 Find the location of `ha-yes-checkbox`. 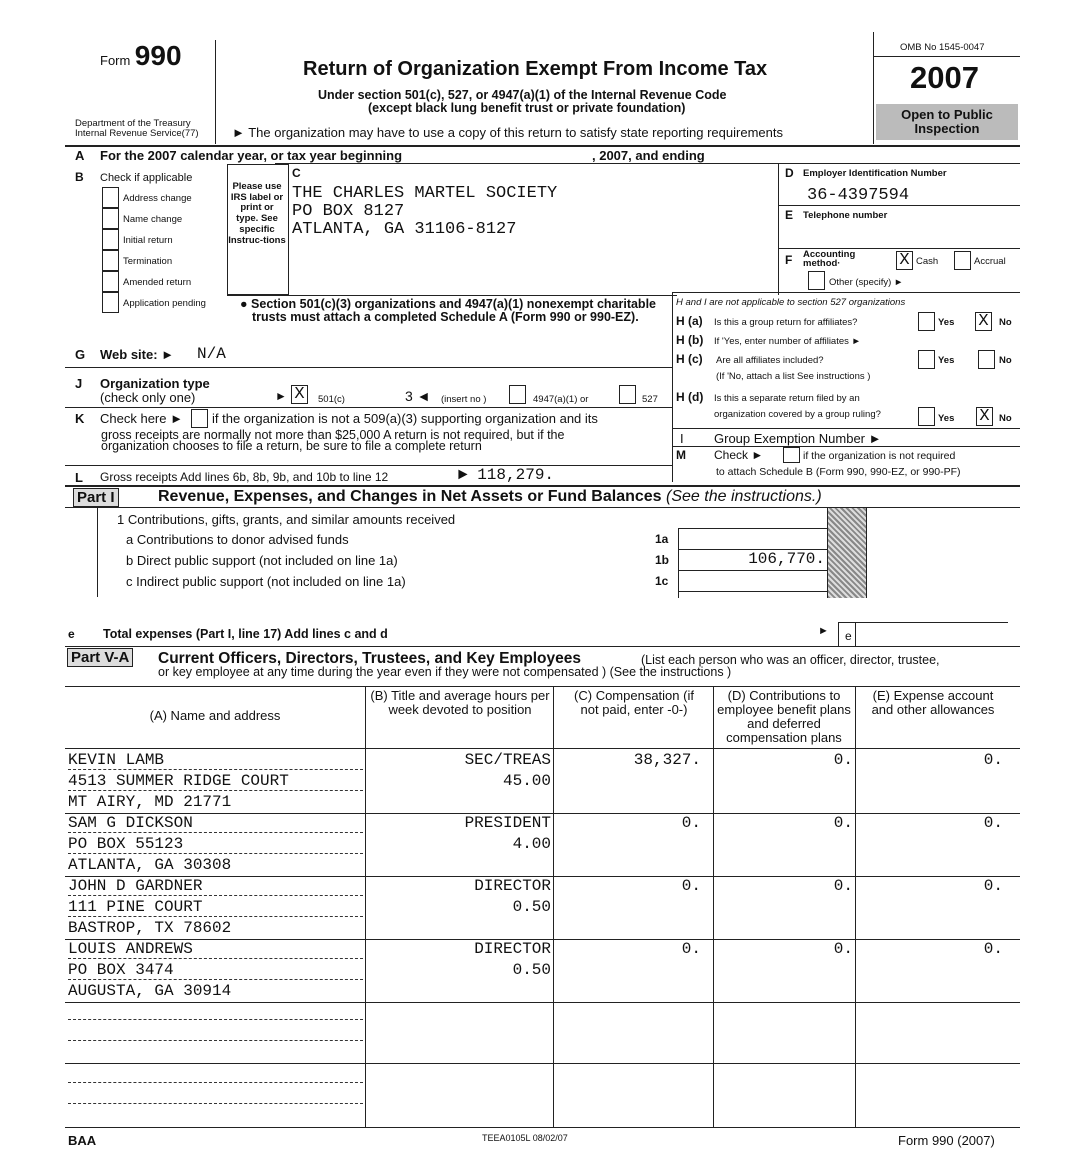

ha-yes-checkbox is located at coordinates (926, 321).